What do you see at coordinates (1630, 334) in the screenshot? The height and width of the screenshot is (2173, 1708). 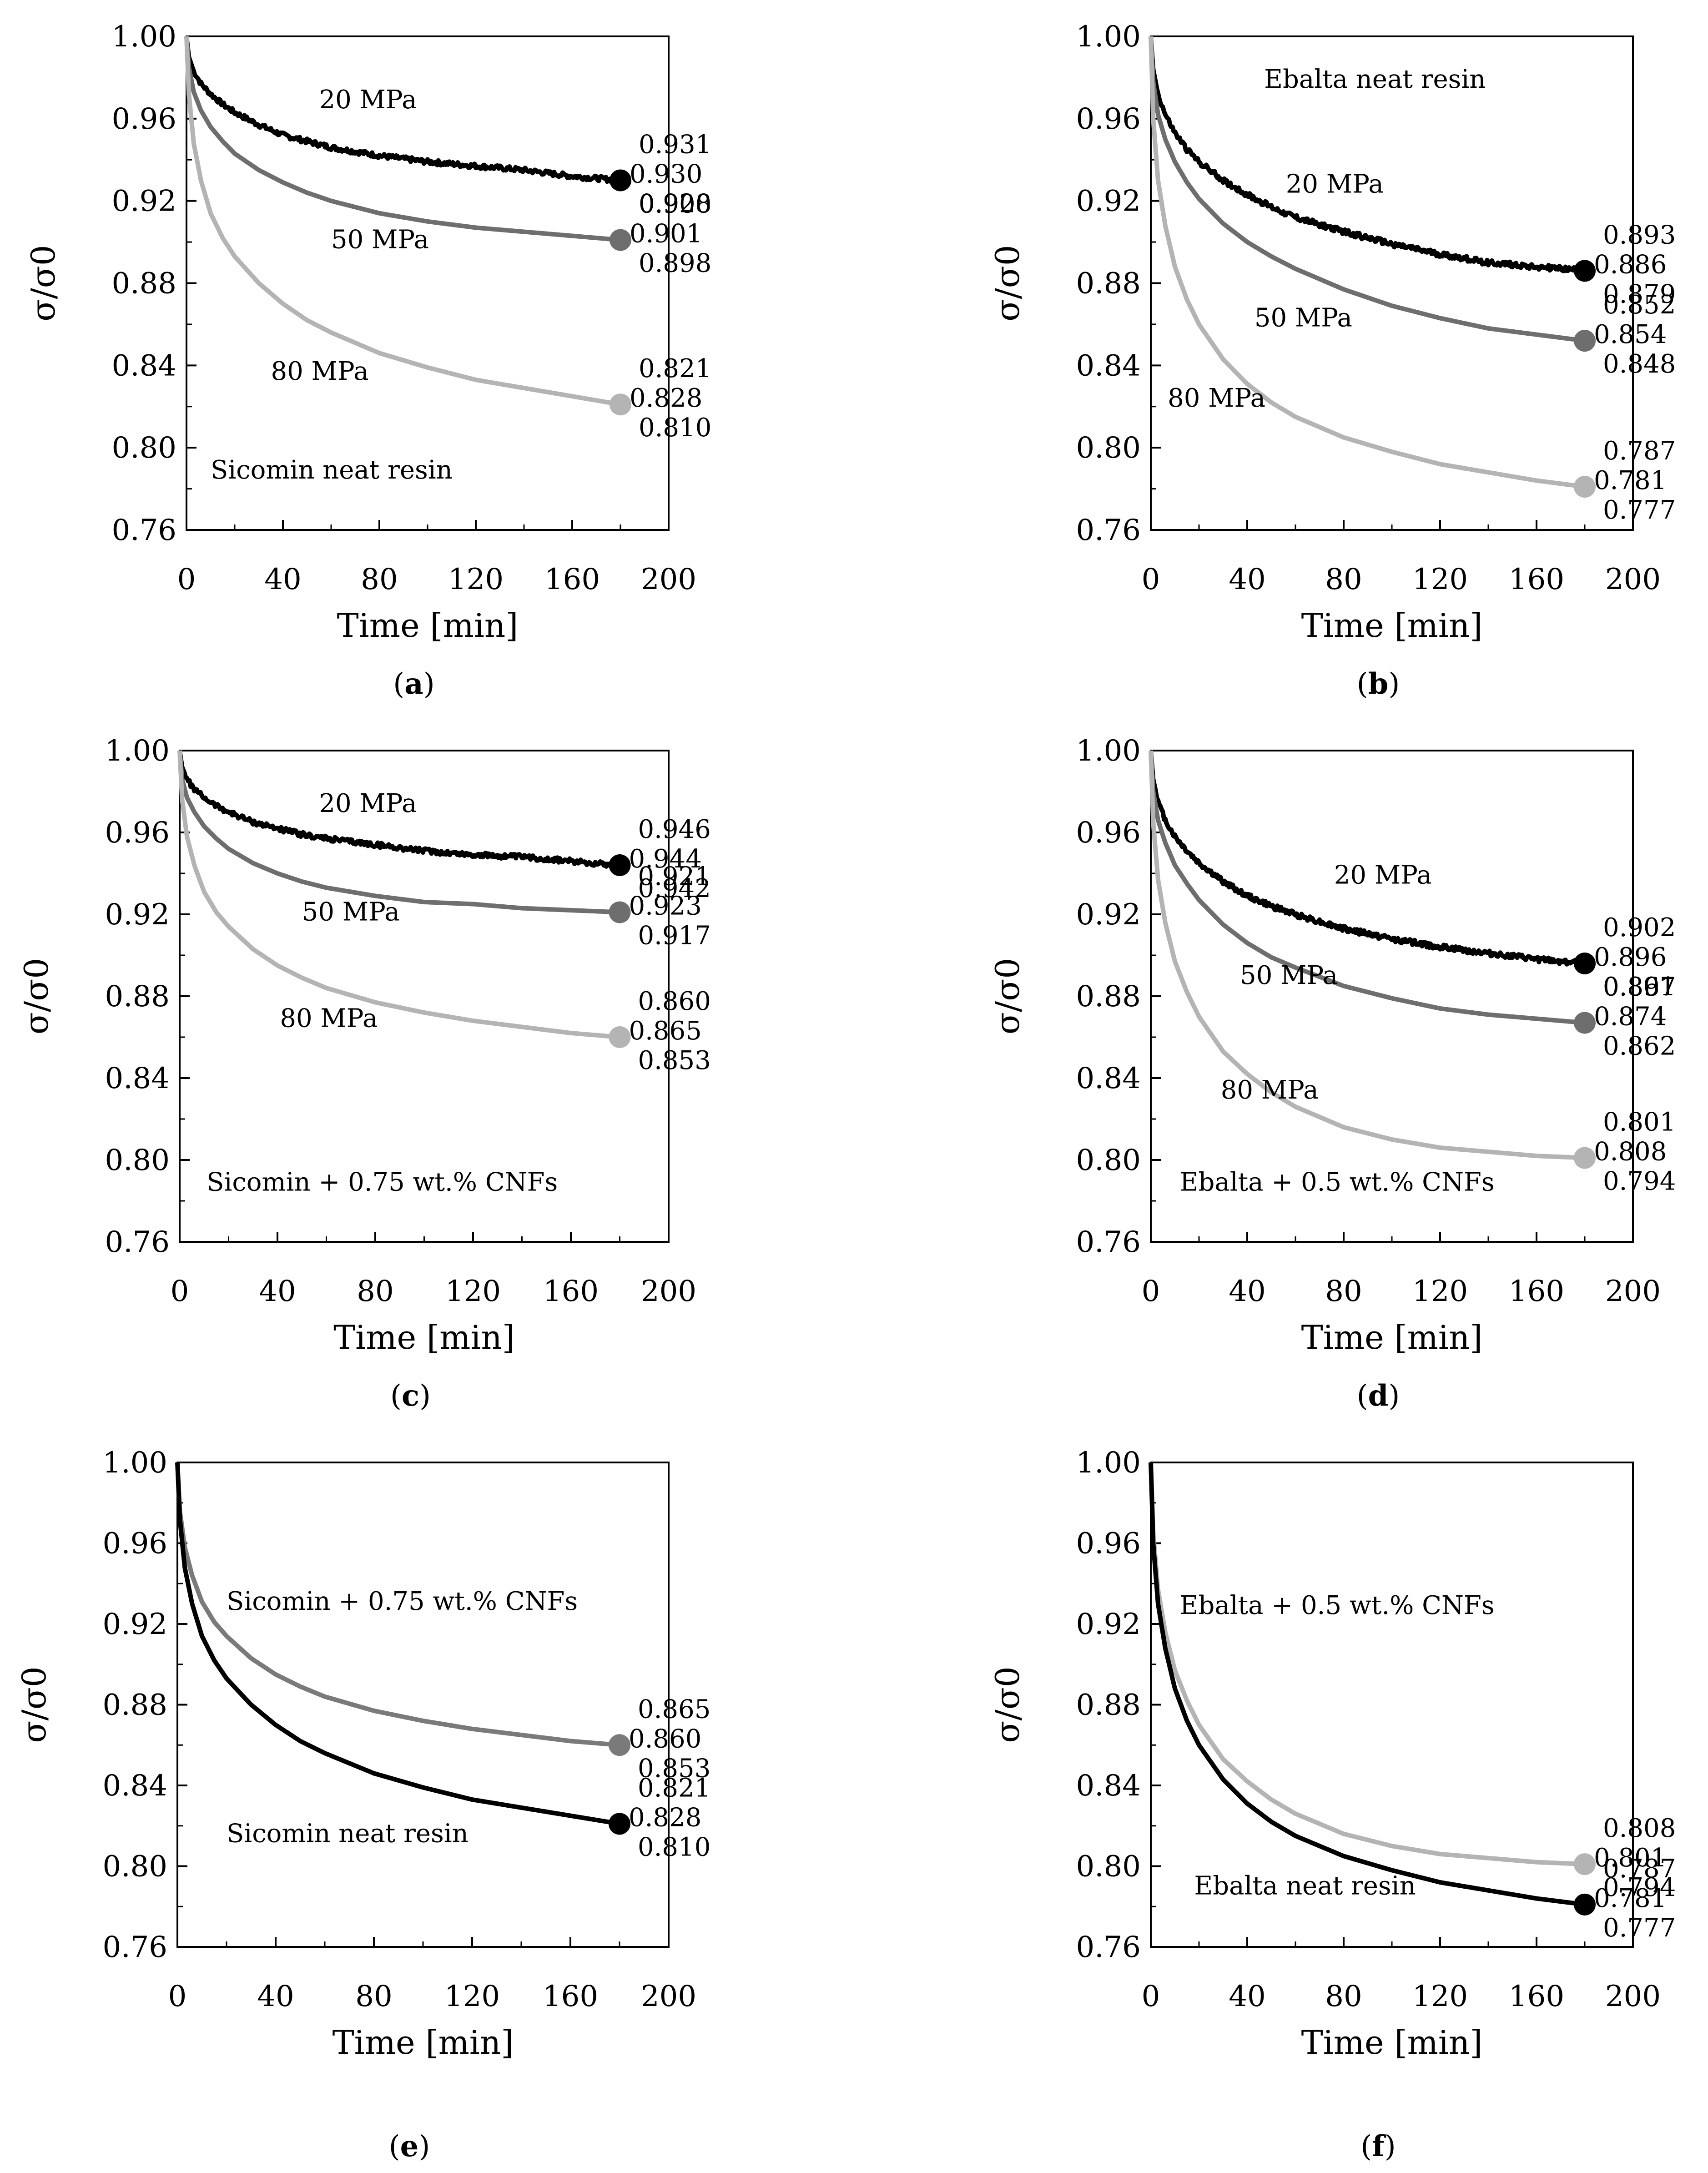 I see `end-value-label: 0.854` at bounding box center [1630, 334].